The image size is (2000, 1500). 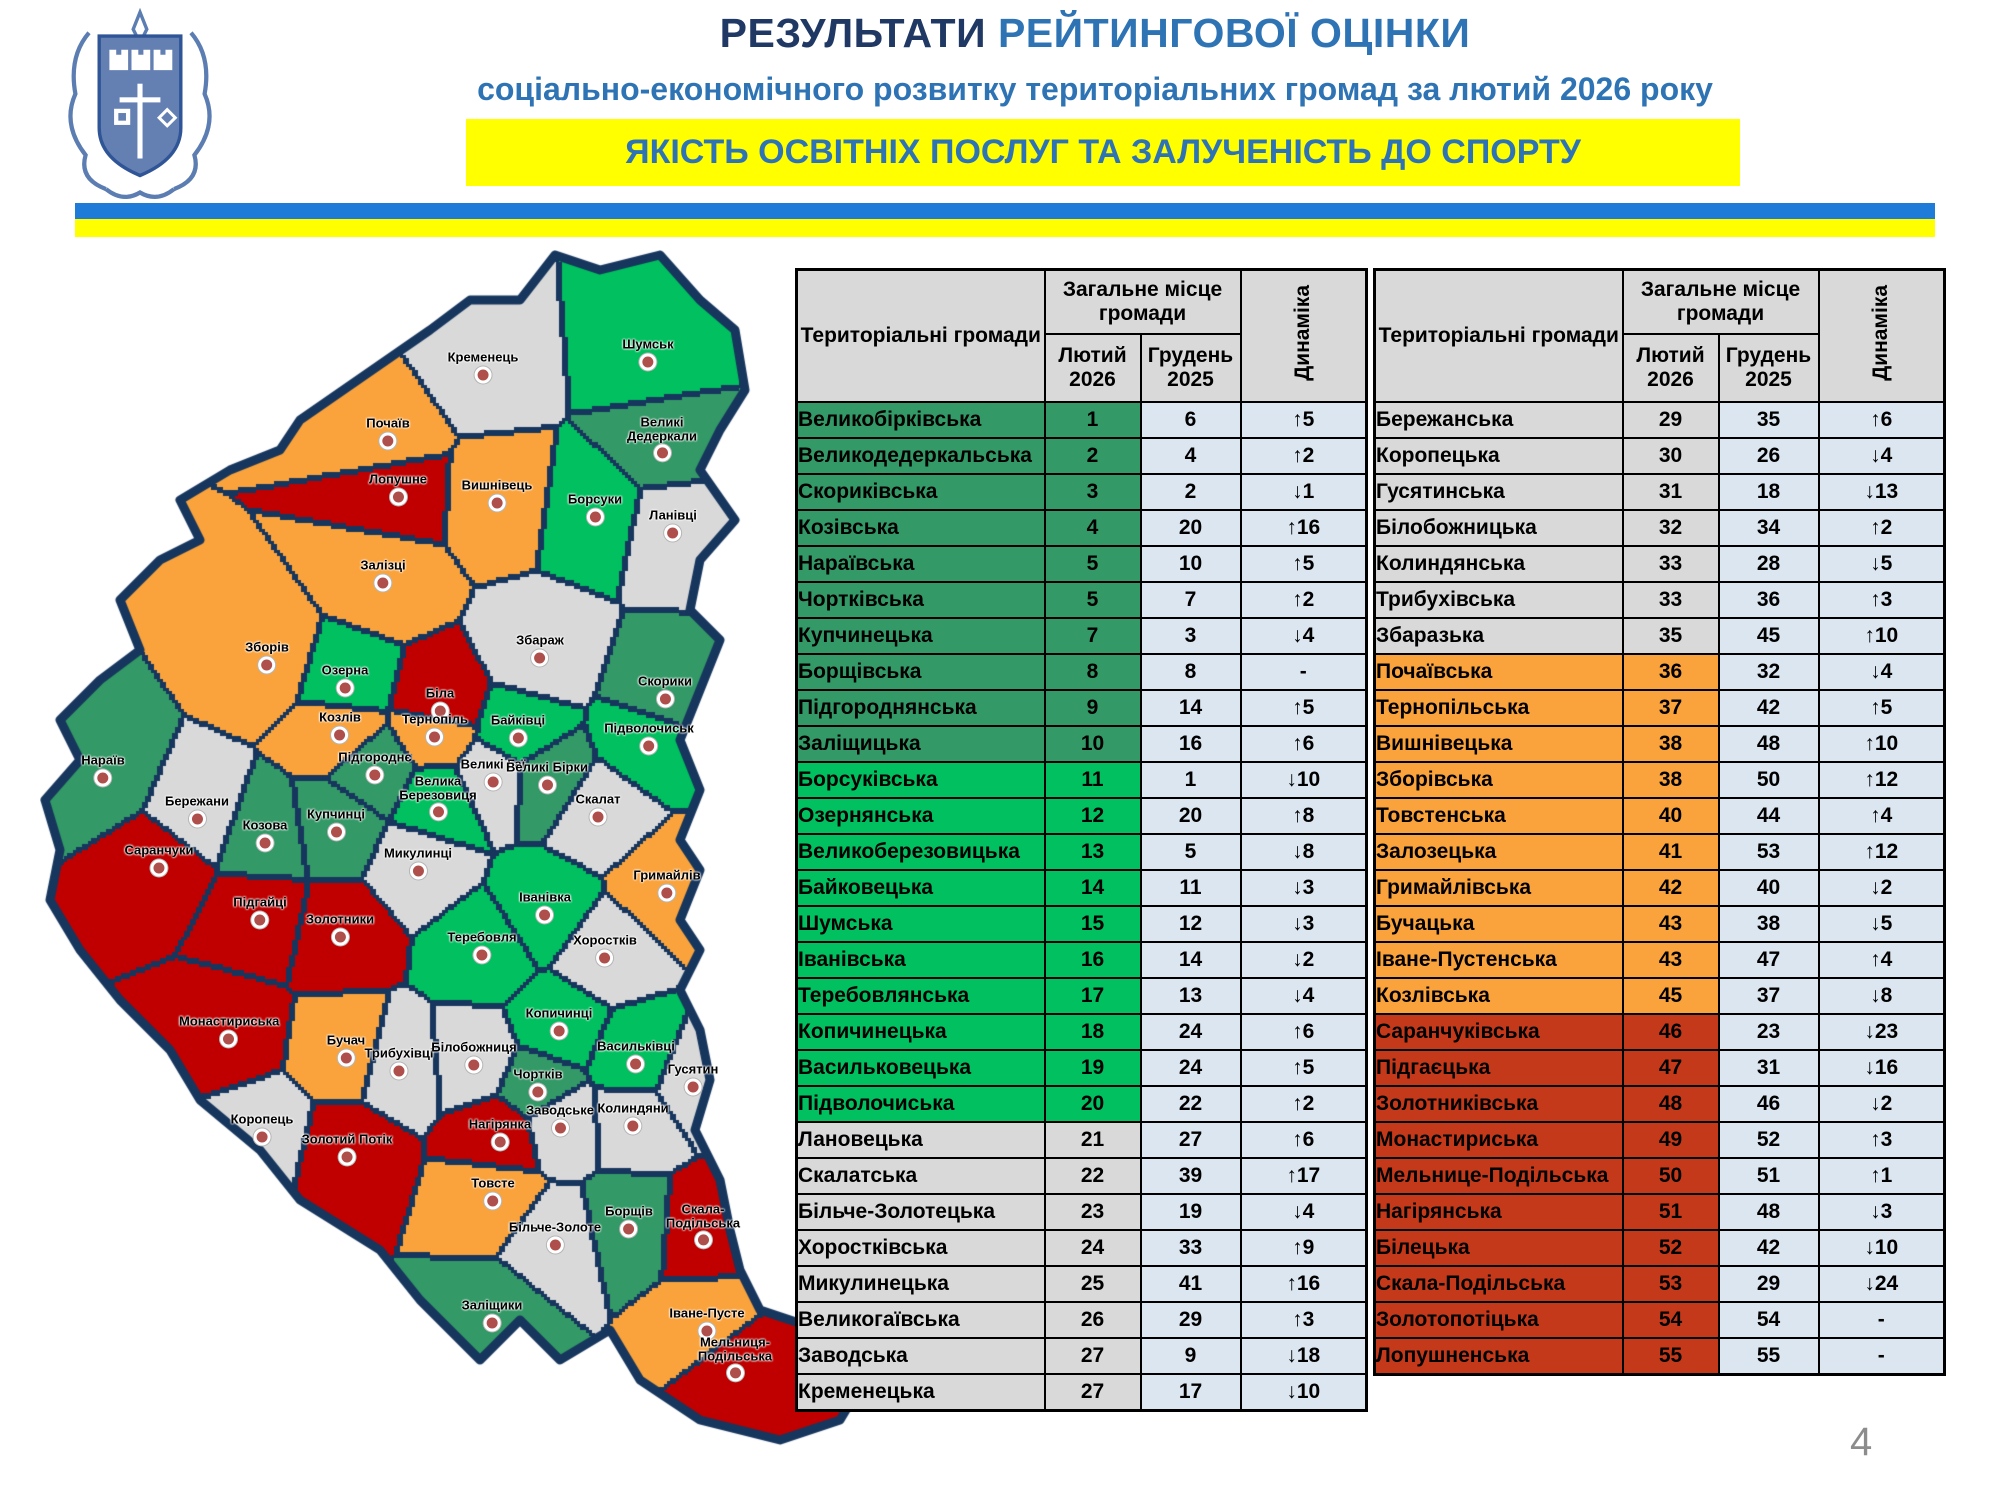 What do you see at coordinates (1670, 744) in the screenshot?
I see `feb-place-cell: 38` at bounding box center [1670, 744].